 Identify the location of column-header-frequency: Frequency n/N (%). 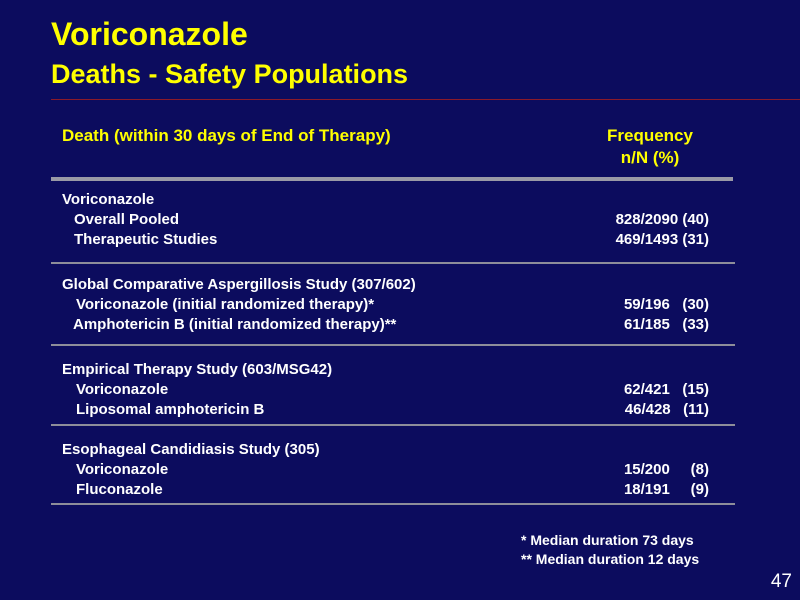
(650, 147).